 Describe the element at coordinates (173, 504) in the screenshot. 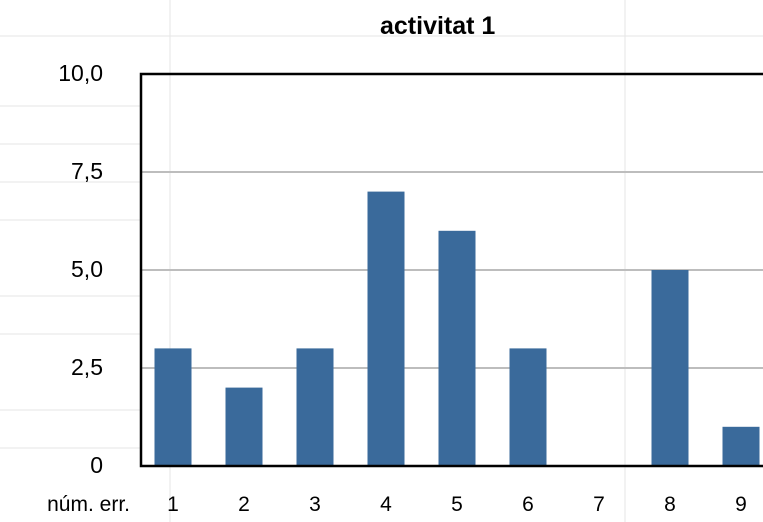

I see `x-tick-label: 1` at that location.